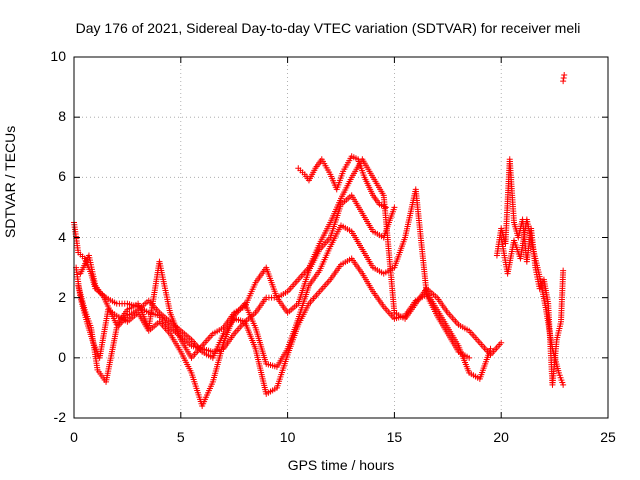 The height and width of the screenshot is (480, 640). Describe the element at coordinates (341, 465) in the screenshot. I see `x-axis-label: GPS time / hours` at that location.